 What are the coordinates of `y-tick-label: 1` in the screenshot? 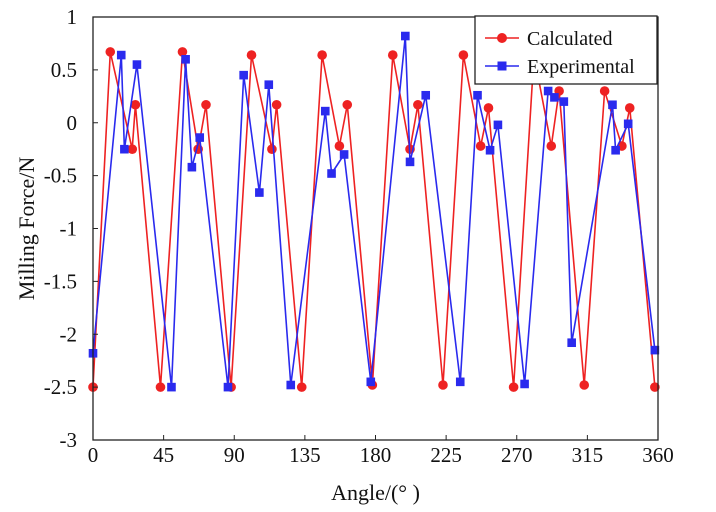 It's located at (72, 17).